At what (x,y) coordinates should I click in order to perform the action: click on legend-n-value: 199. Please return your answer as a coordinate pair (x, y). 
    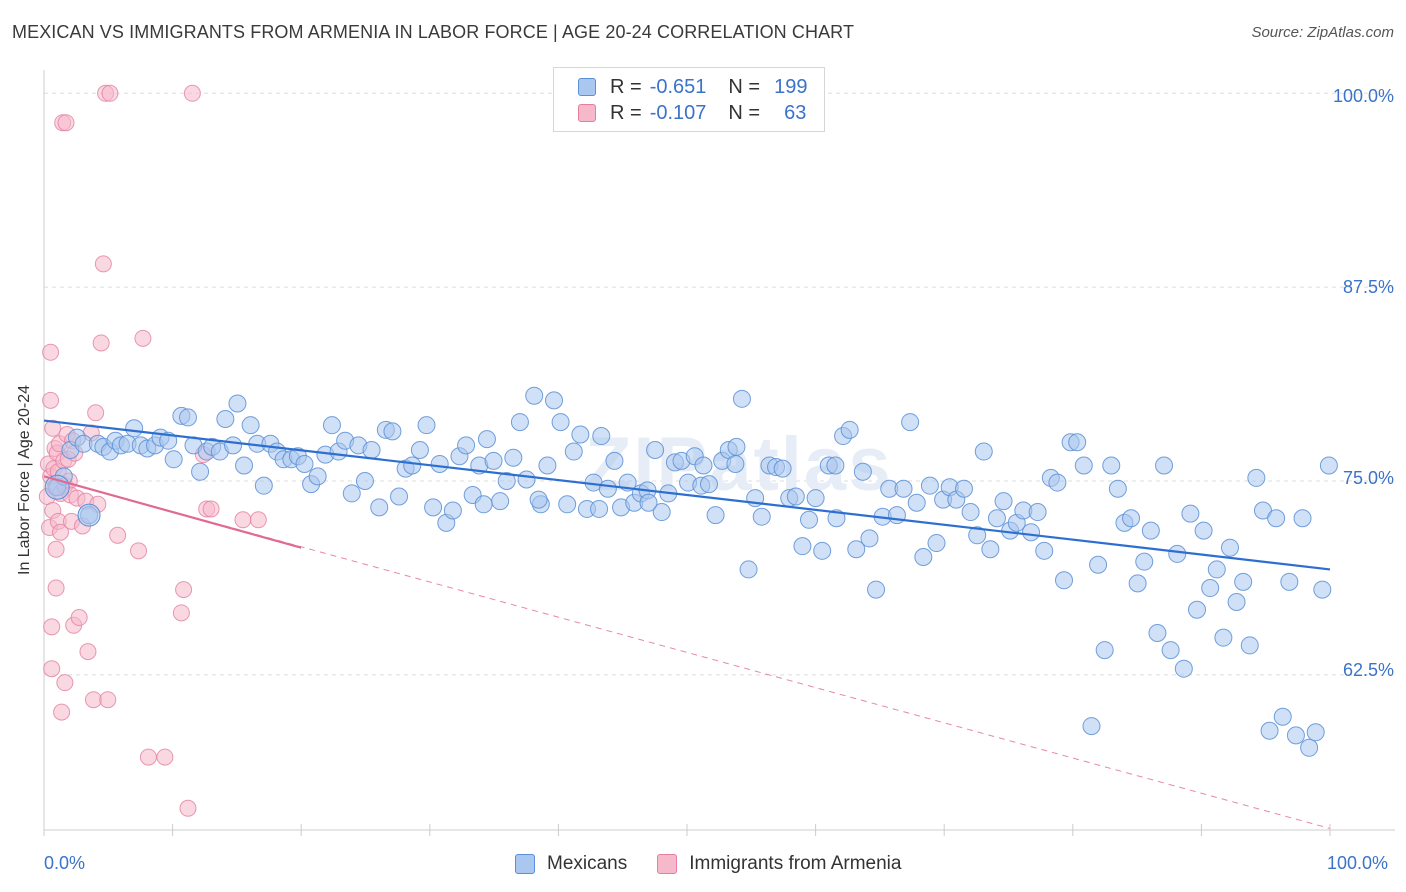
    Looking at the image, I should click on (791, 86).